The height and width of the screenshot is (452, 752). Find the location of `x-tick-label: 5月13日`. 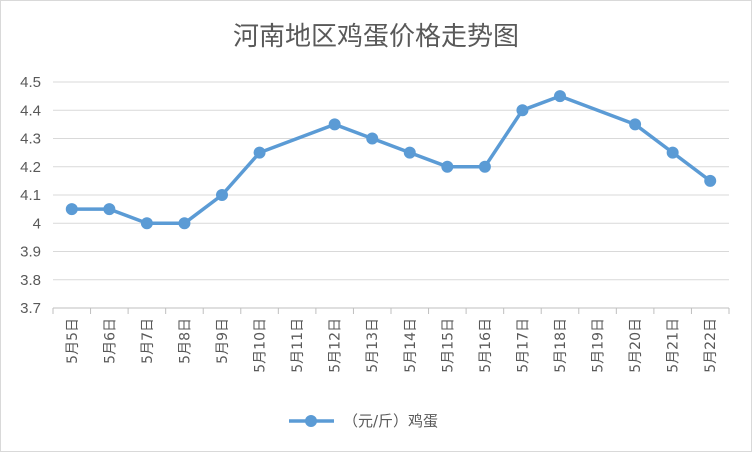

x-tick-label: 5月13日 is located at coordinates (373, 345).